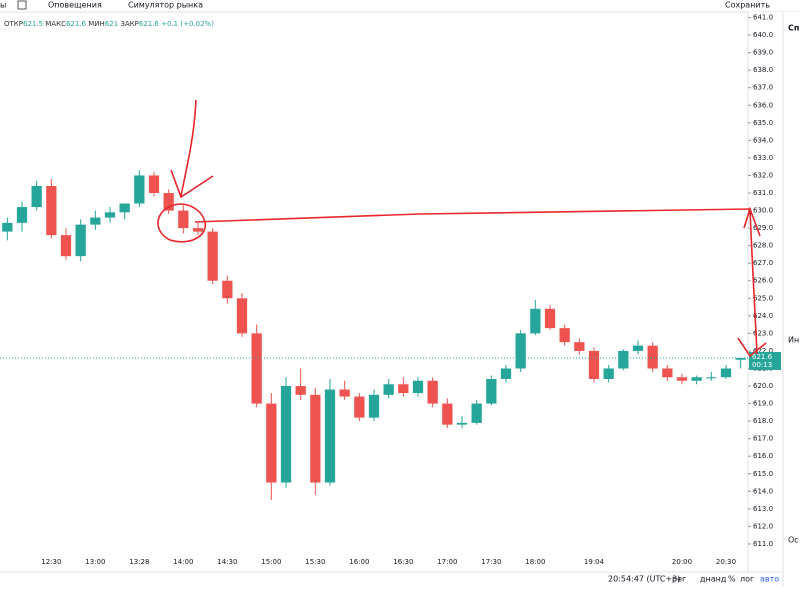 This screenshot has width=800, height=590. What do you see at coordinates (644, 579) in the screenshot?
I see `clock: 20:54:47 (UTC+3)` at bounding box center [644, 579].